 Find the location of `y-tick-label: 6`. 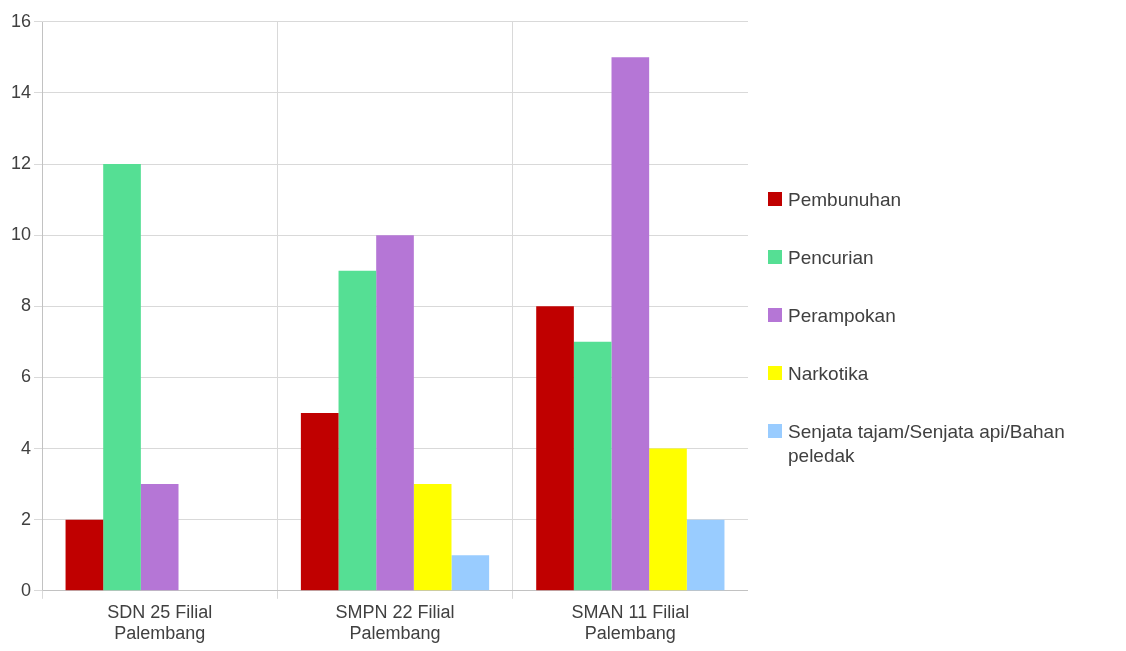

y-tick-label: 6 is located at coordinates (26, 376).